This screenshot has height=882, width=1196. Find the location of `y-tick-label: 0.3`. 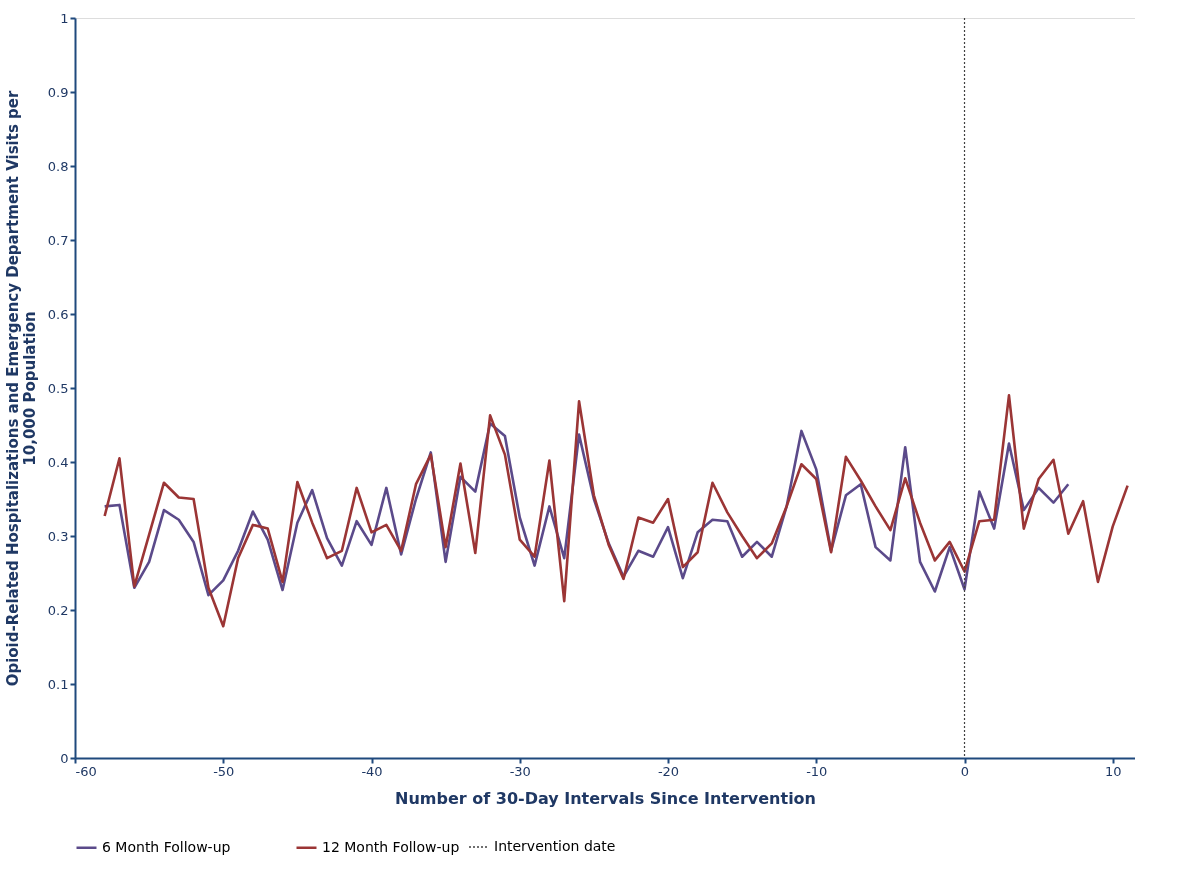

y-tick-label: 0.3 is located at coordinates (58, 536).